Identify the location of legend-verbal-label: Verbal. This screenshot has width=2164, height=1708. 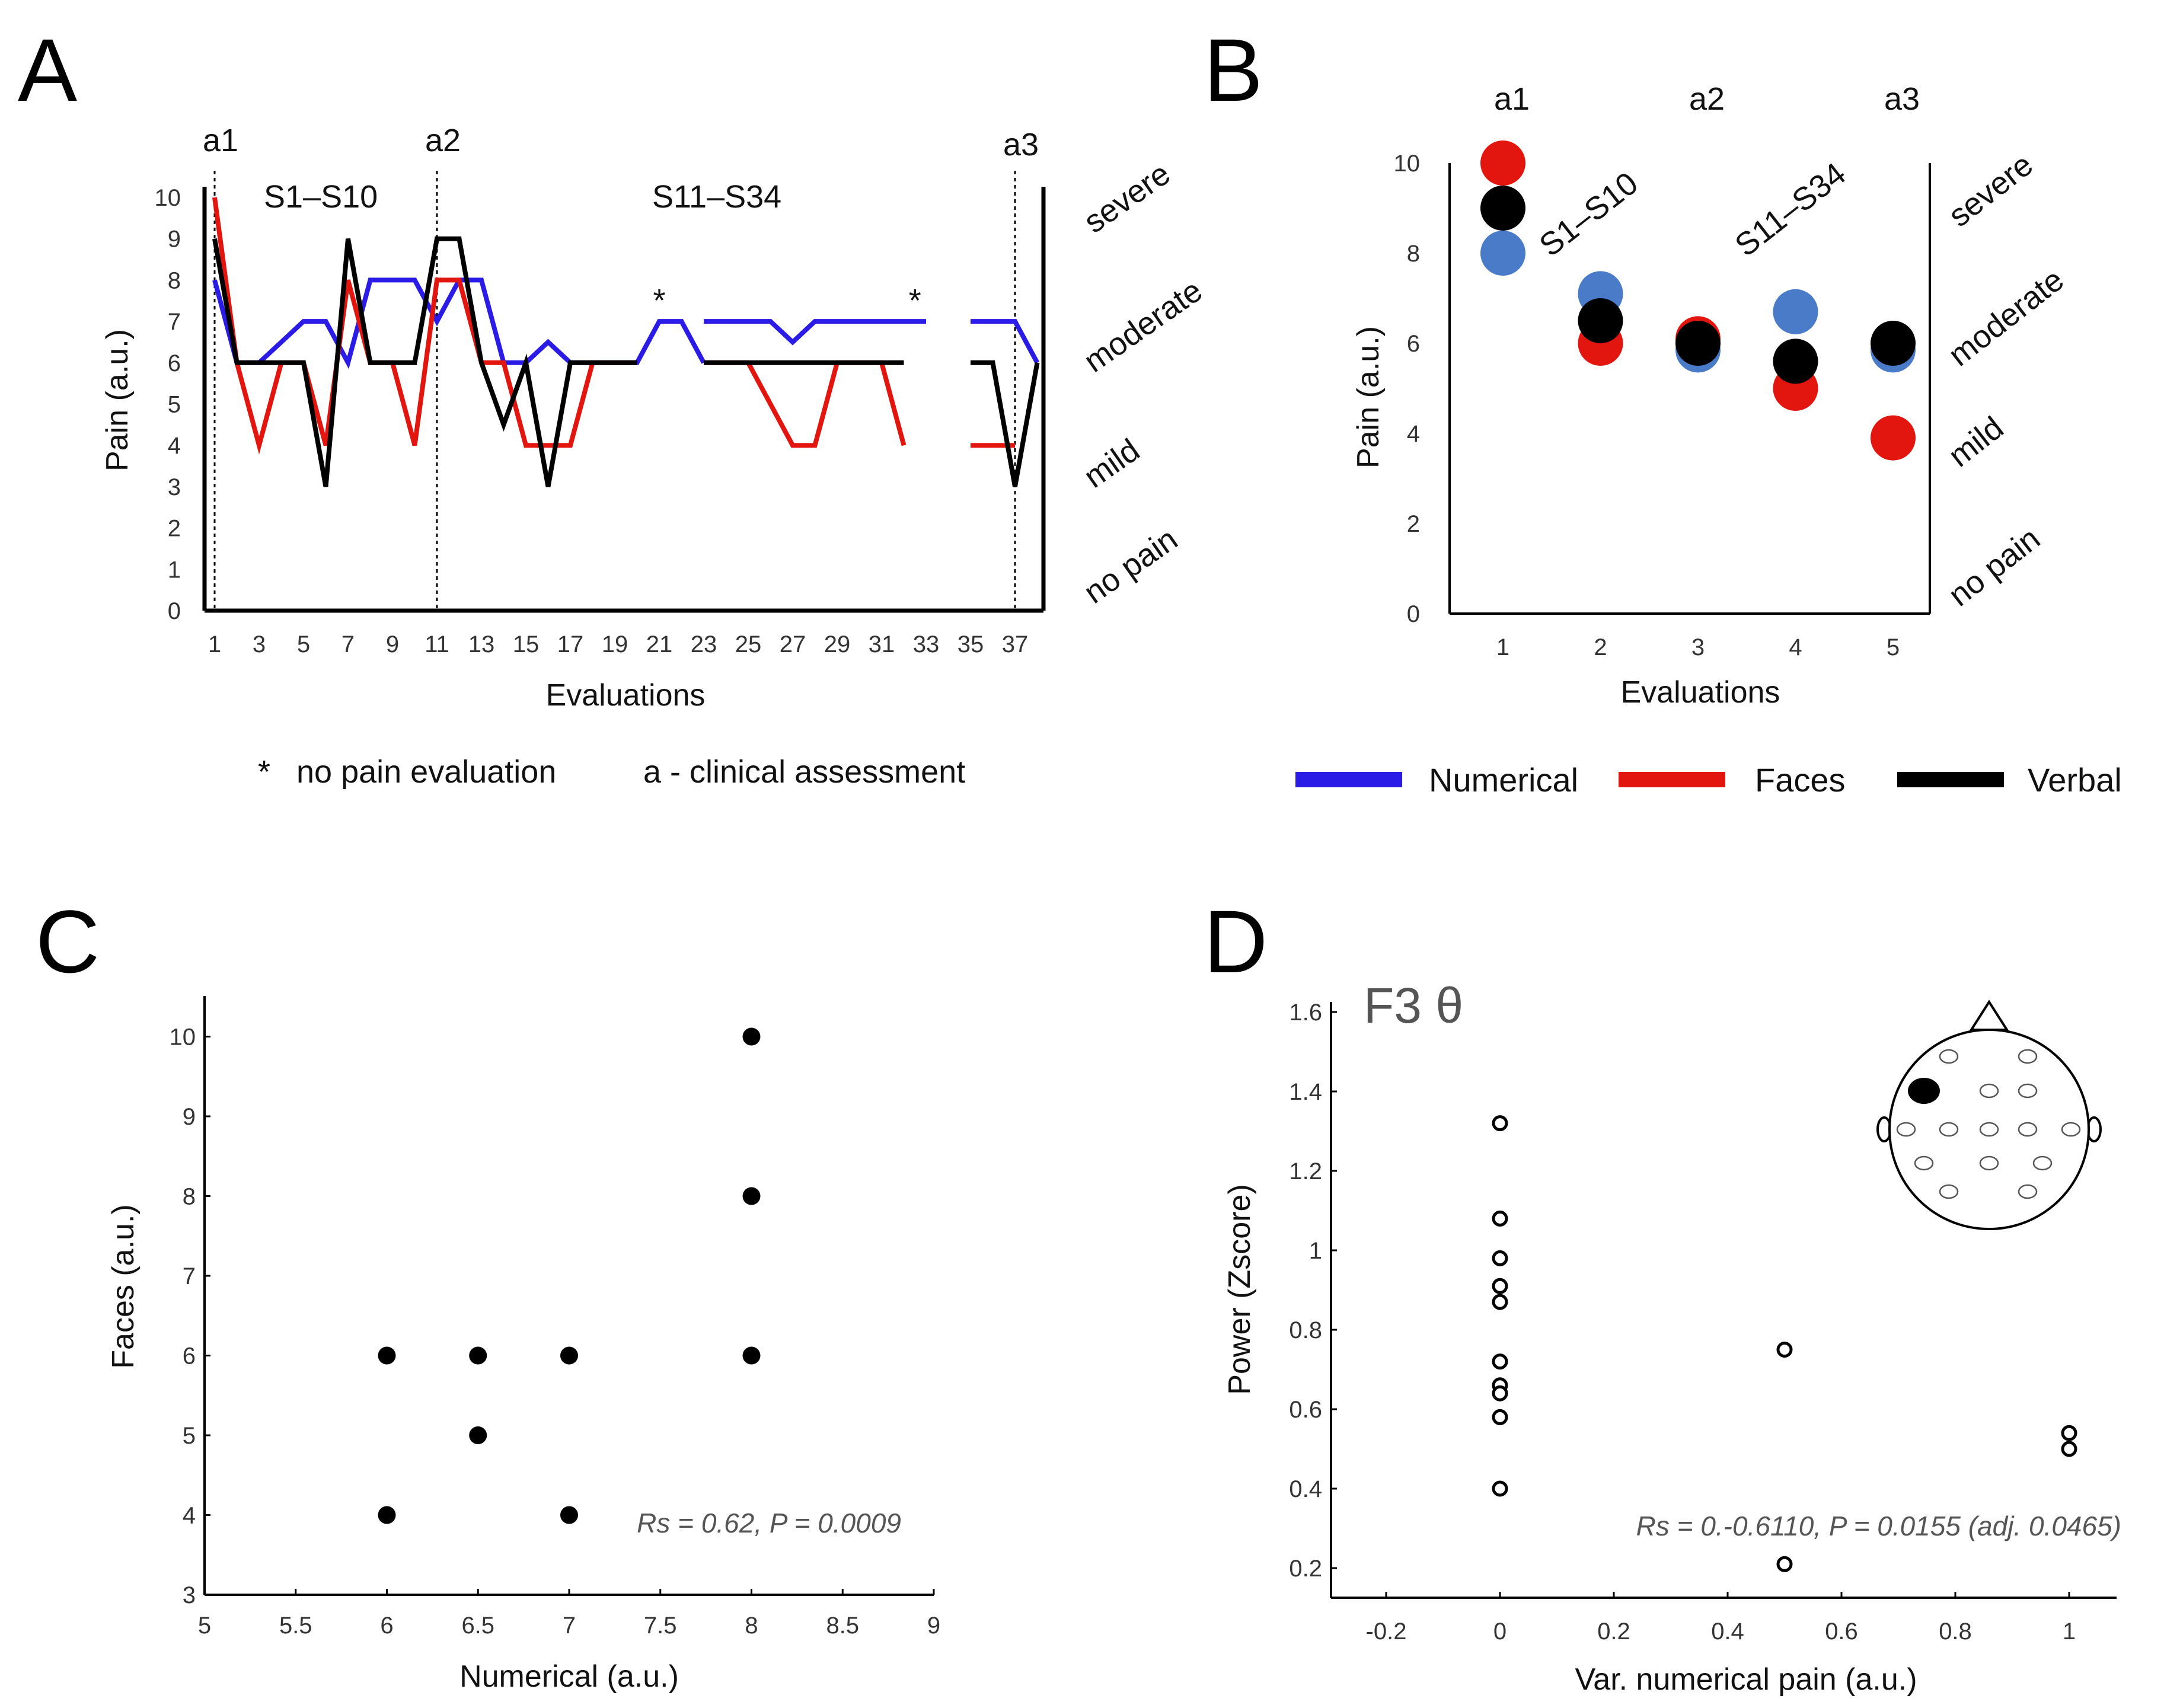
(2075, 780).